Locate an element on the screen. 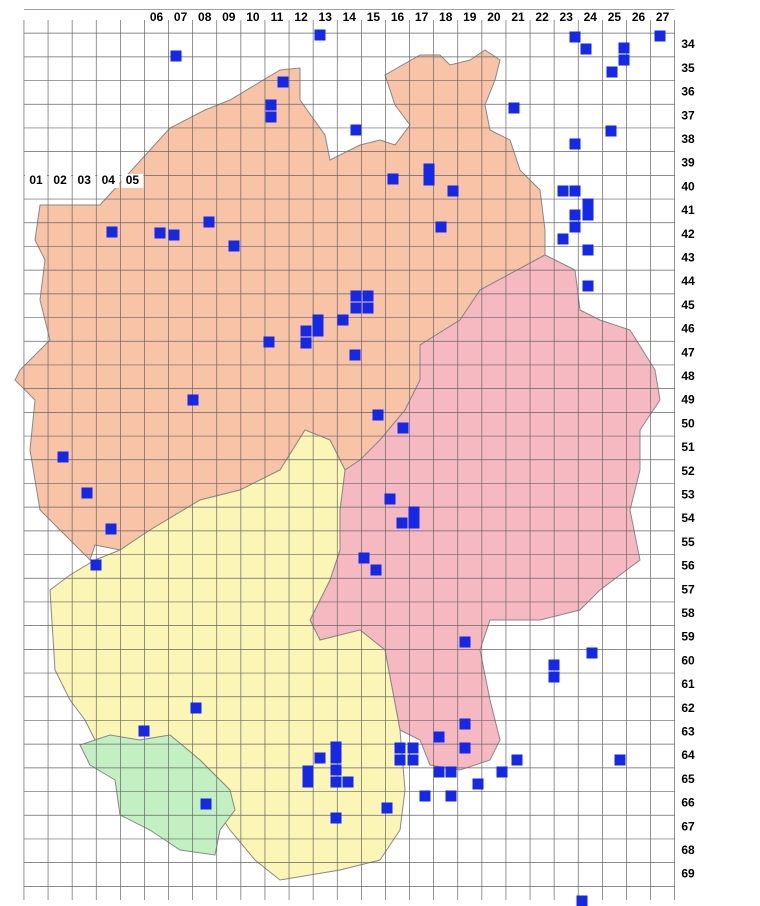 The height and width of the screenshot is (906, 760). column-label: 02 is located at coordinates (60, 180).